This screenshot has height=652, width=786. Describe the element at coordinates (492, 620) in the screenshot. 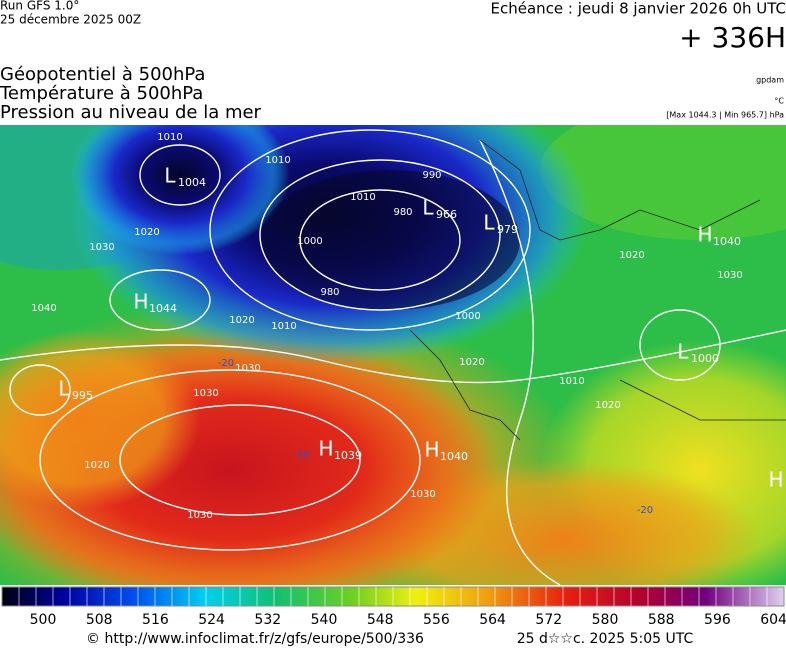

I see `colorbar-label: 564` at that location.